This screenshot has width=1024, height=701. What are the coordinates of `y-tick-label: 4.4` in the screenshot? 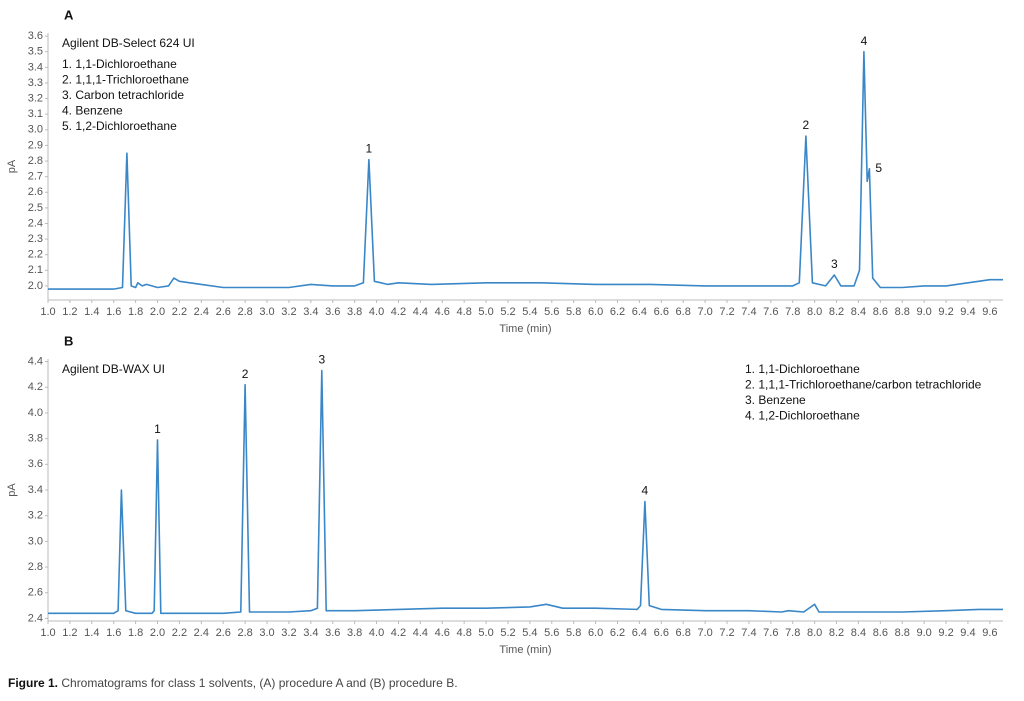 It's located at (35, 361).